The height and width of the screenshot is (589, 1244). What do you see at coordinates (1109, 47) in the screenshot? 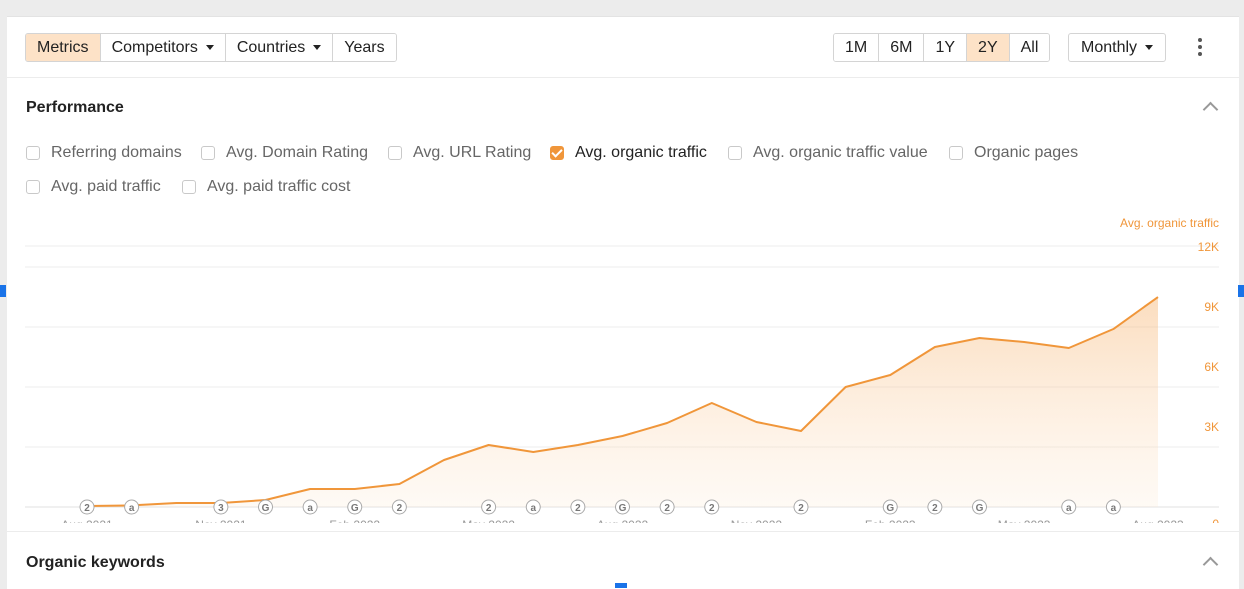
I see `interval-label: Monthly` at bounding box center [1109, 47].